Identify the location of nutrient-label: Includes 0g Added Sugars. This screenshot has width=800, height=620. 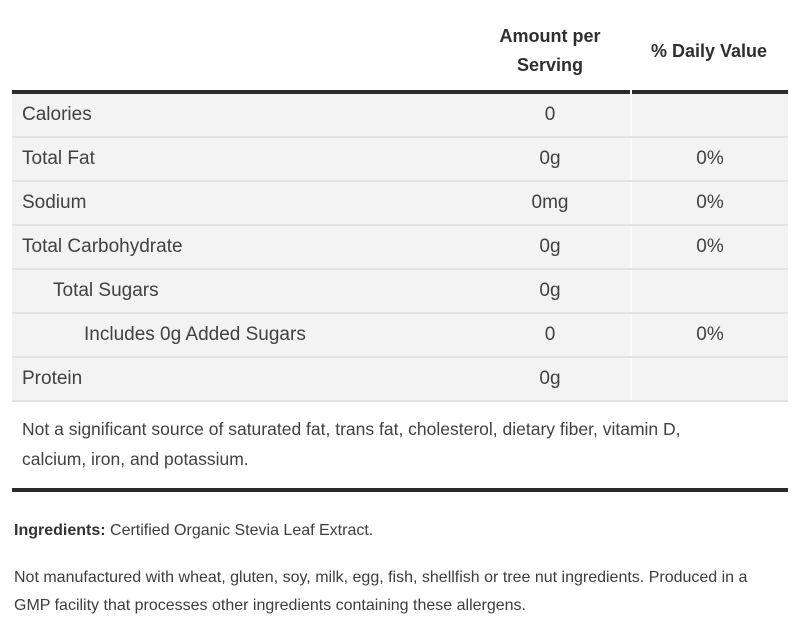
(195, 334).